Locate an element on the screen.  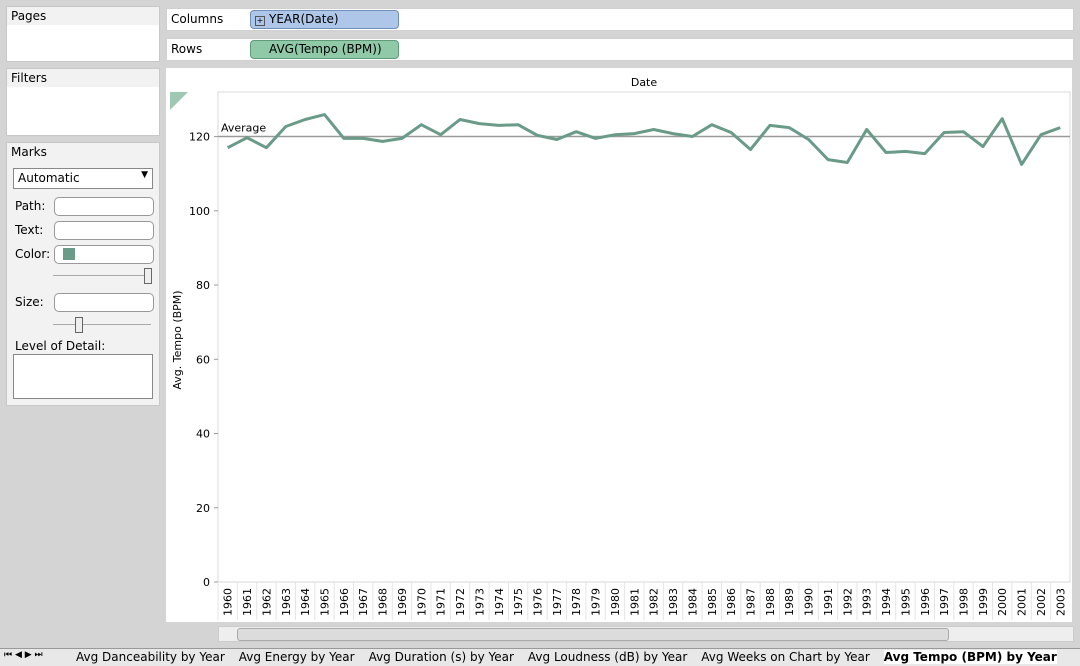
x-tick-label: 1995 is located at coordinates (905, 602).